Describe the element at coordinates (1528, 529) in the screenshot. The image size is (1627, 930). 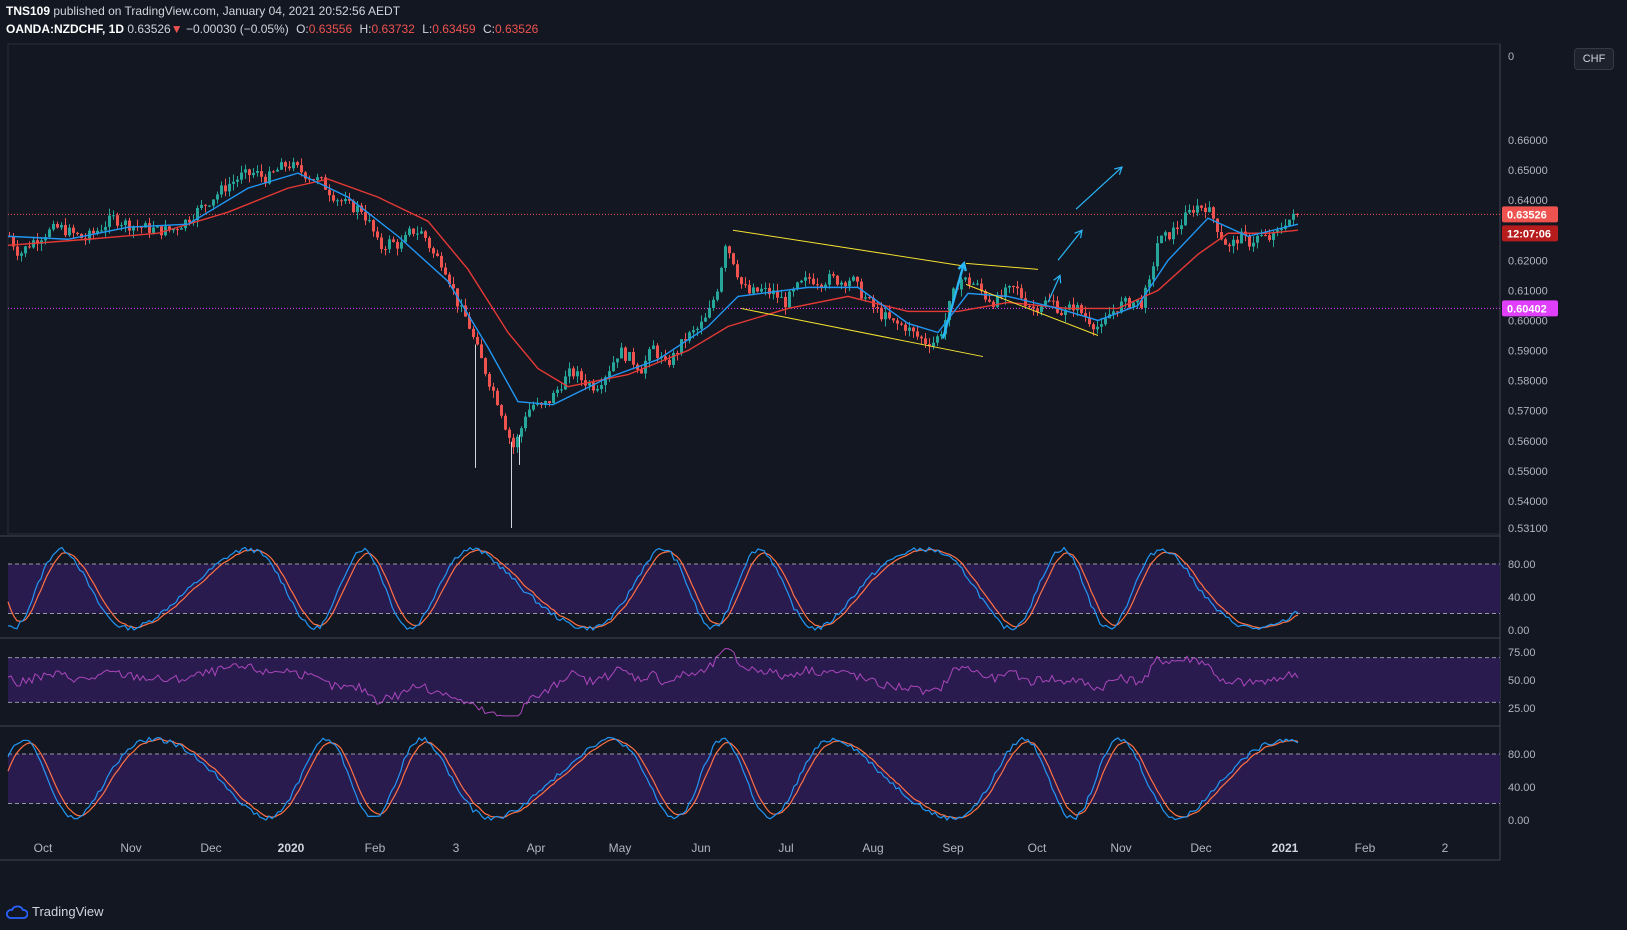
I see `price-tick-label: 0.53100` at that location.